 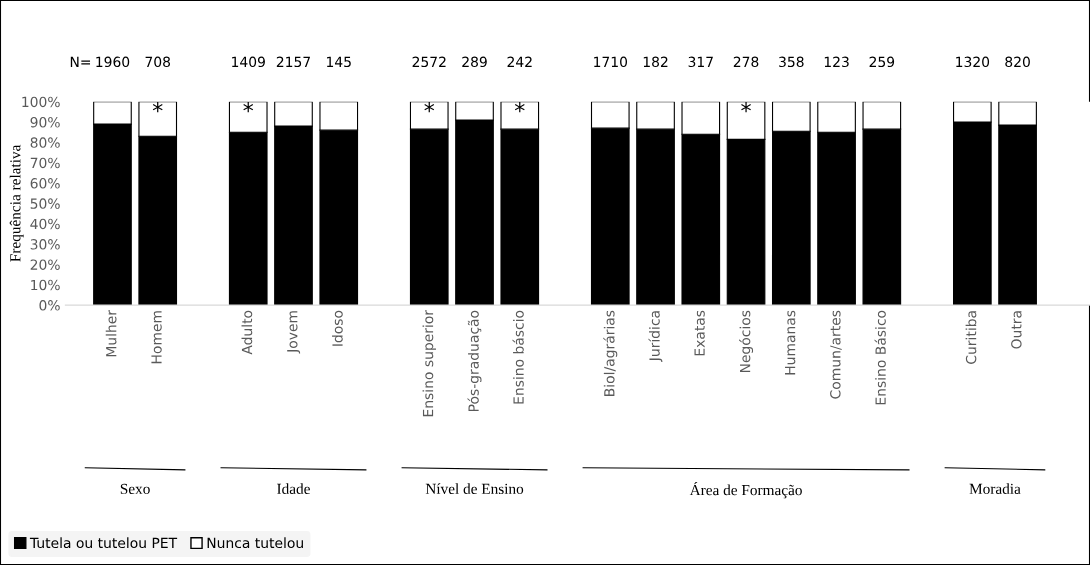 I want to click on x-tick-label: Homem, so click(x=156, y=337).